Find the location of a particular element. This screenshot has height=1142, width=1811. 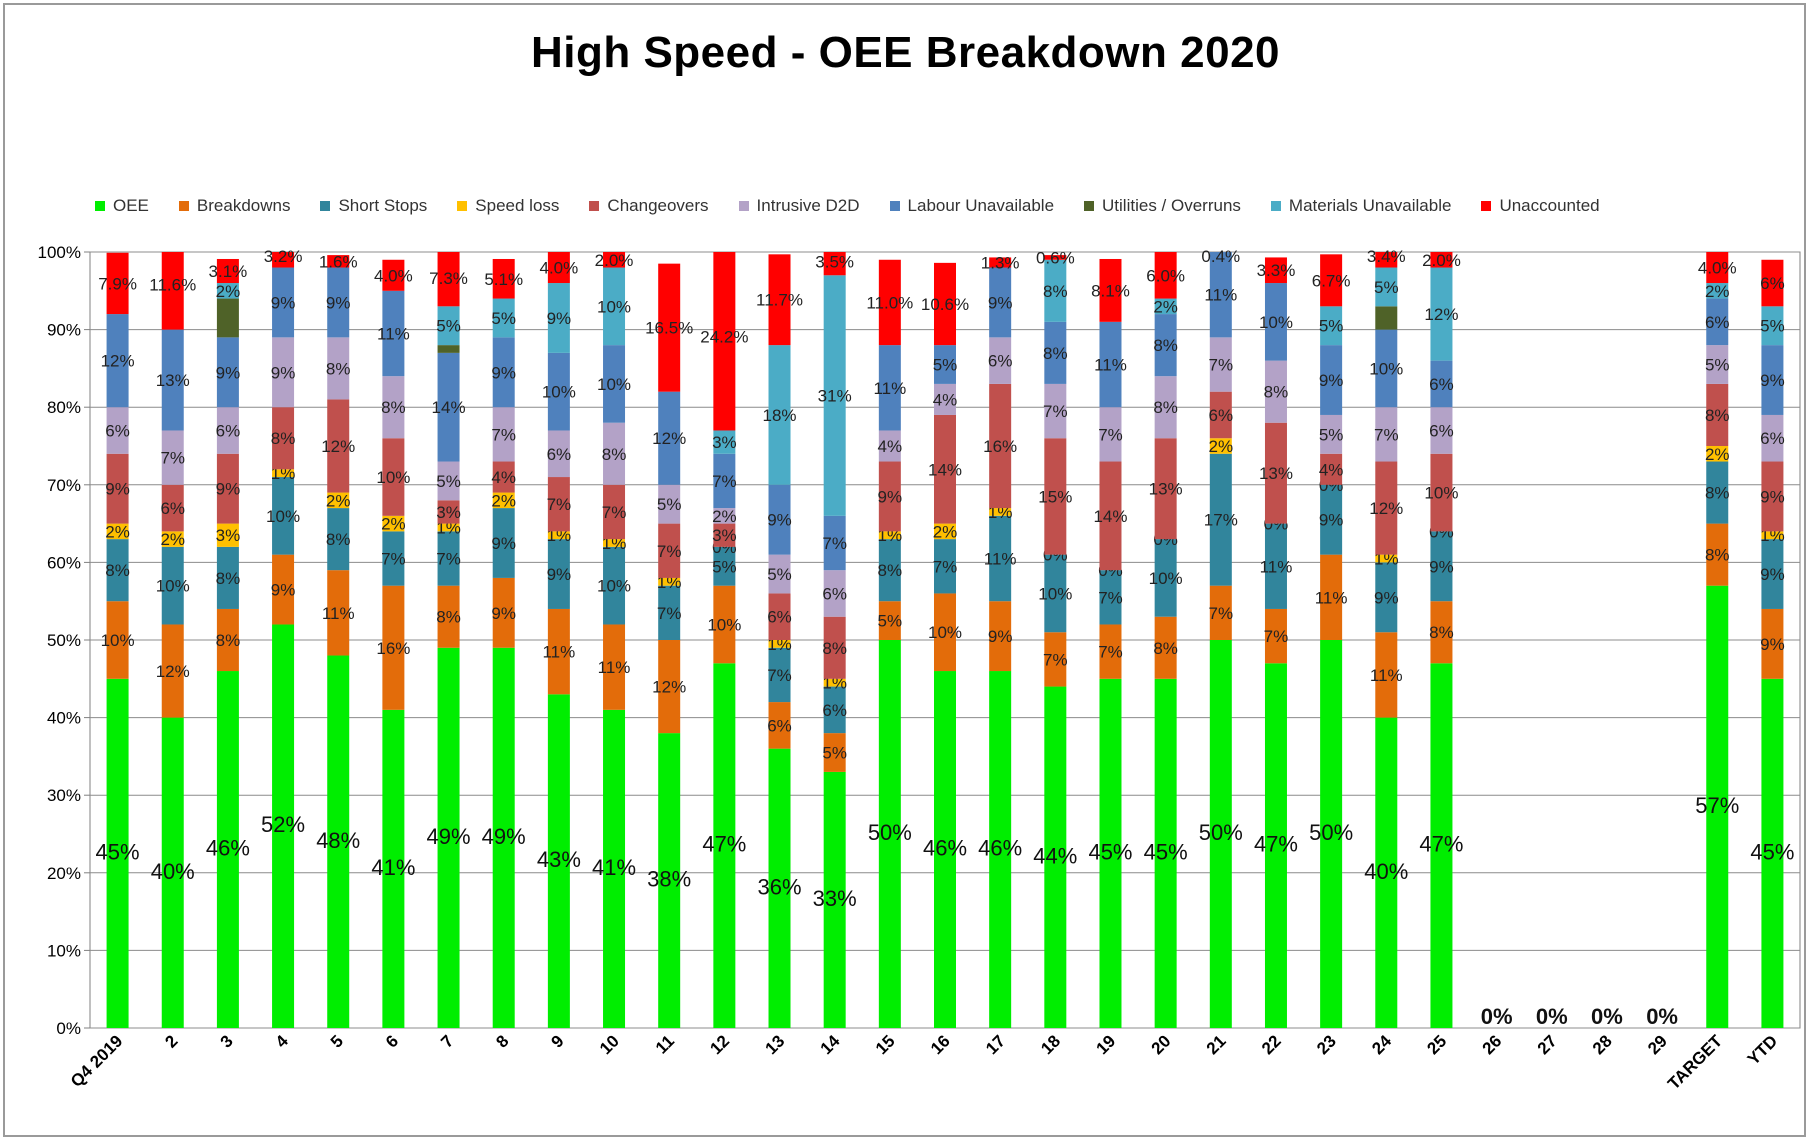

data-label: 12% is located at coordinates (669, 438).